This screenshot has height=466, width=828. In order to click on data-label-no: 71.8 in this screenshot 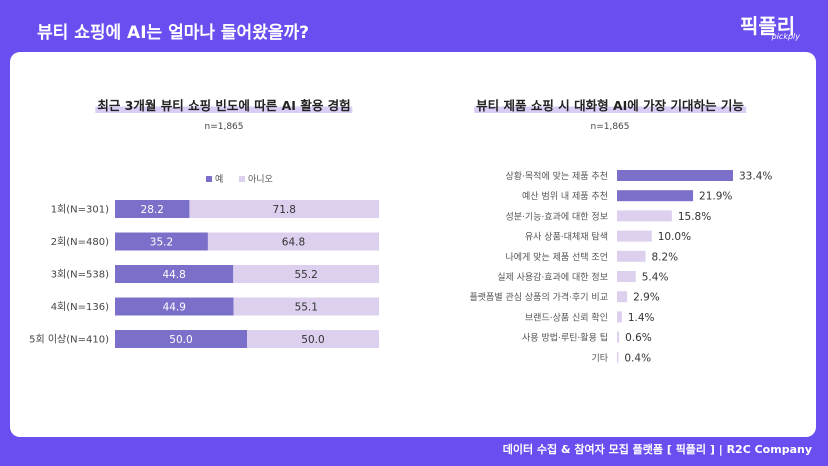, I will do `click(284, 210)`.